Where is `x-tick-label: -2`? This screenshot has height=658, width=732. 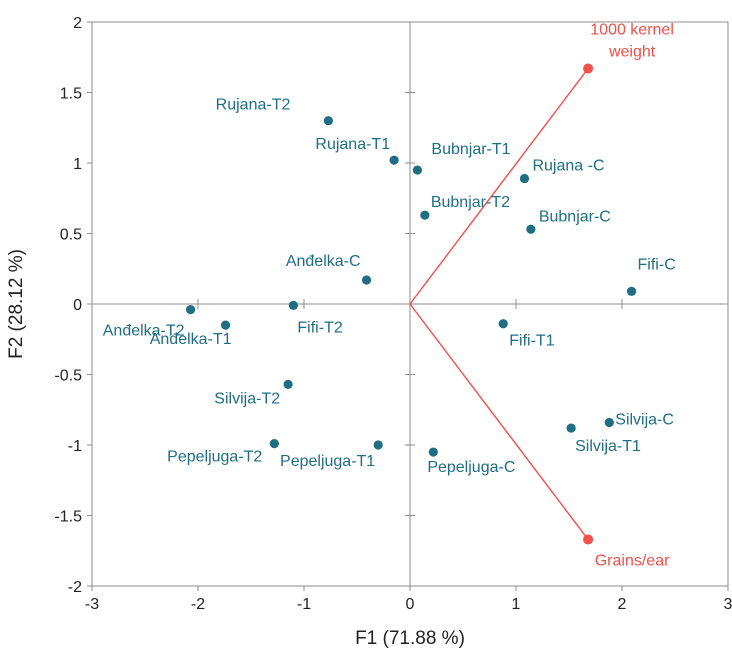 x-tick-label: -2 is located at coordinates (198, 604).